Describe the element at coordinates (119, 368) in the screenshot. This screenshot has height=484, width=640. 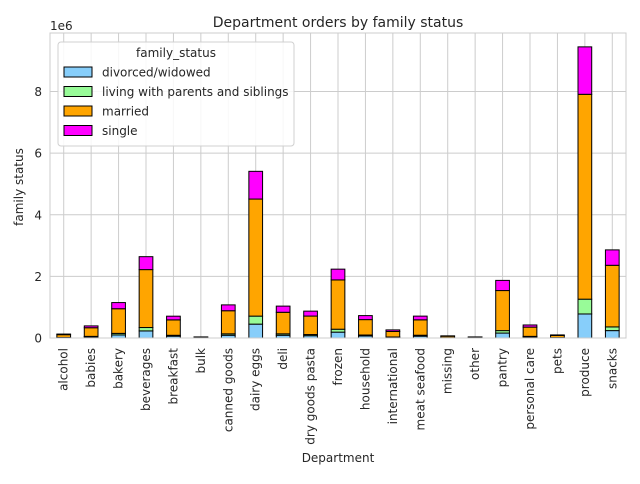
I see `x-tick-label: bakery` at that location.